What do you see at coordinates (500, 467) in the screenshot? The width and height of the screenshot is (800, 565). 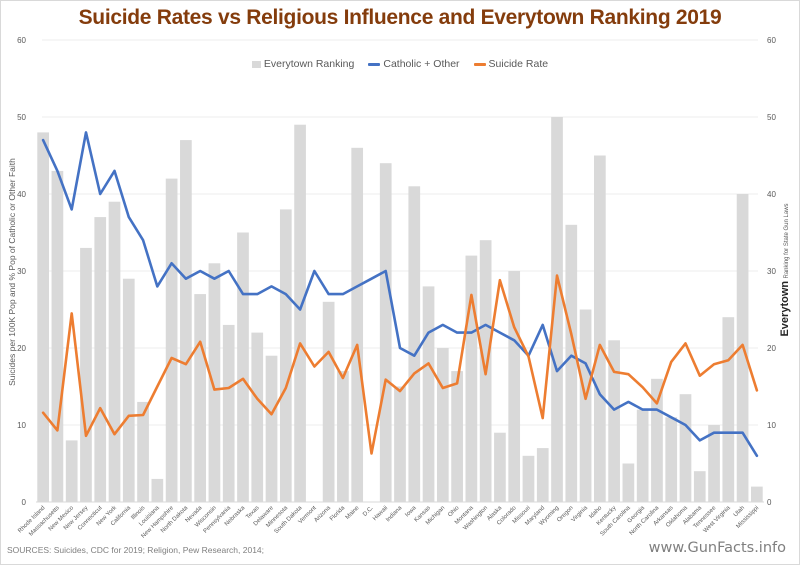 I see `bar-alaska` at bounding box center [500, 467].